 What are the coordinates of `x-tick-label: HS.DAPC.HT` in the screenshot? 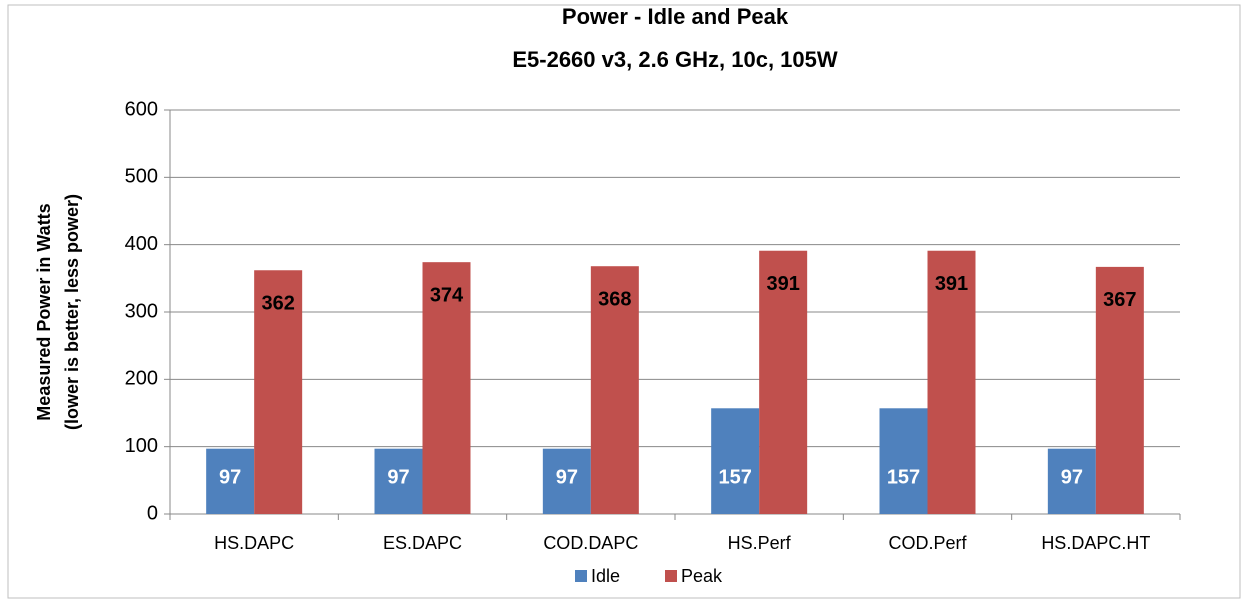 It's located at (1095, 543).